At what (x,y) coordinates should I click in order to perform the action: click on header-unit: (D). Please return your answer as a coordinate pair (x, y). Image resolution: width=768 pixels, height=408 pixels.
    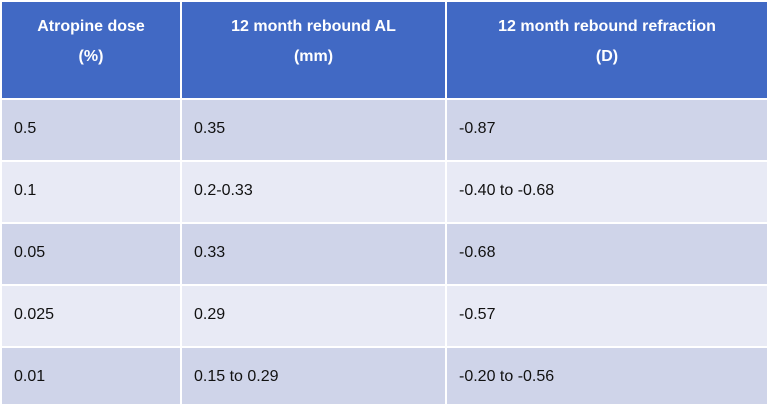
    Looking at the image, I should click on (607, 56).